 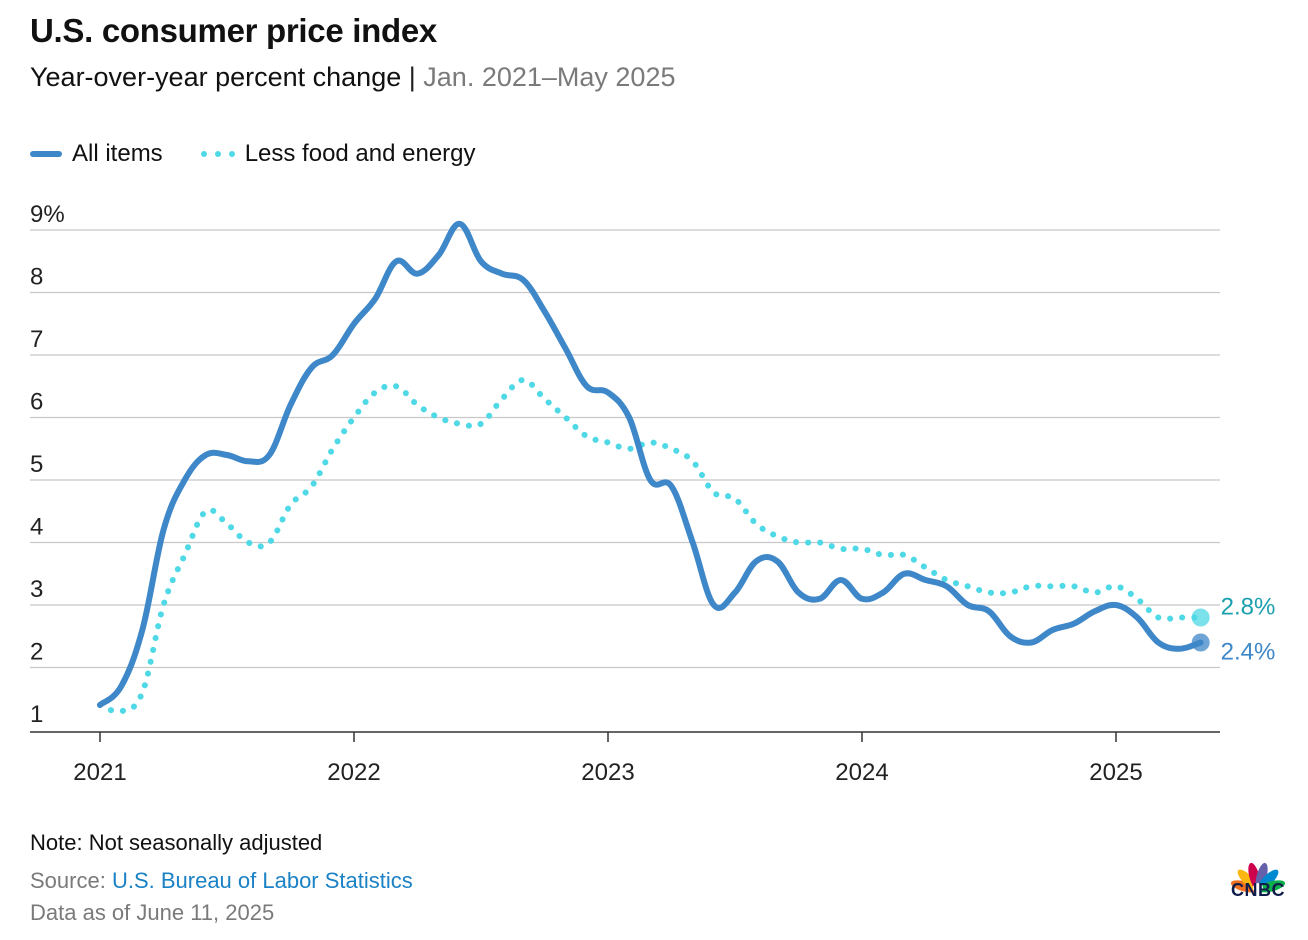 I want to click on chart-title: U.S. consumer price index, so click(x=233, y=30).